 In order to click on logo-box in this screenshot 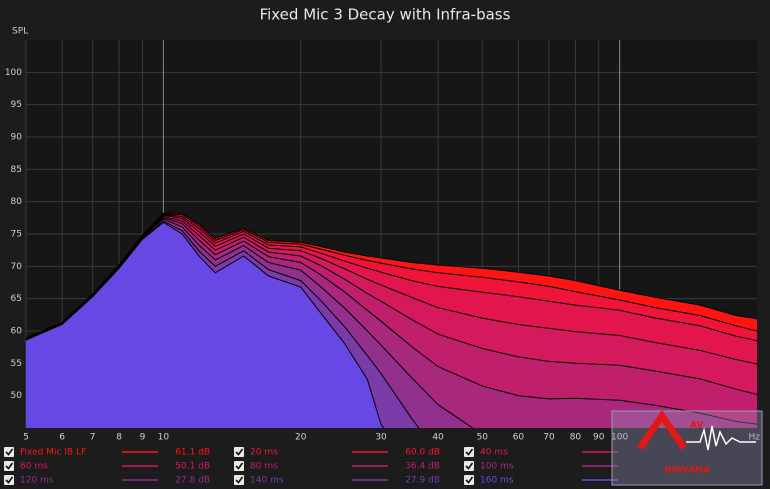, I will do `click(687, 448)`.